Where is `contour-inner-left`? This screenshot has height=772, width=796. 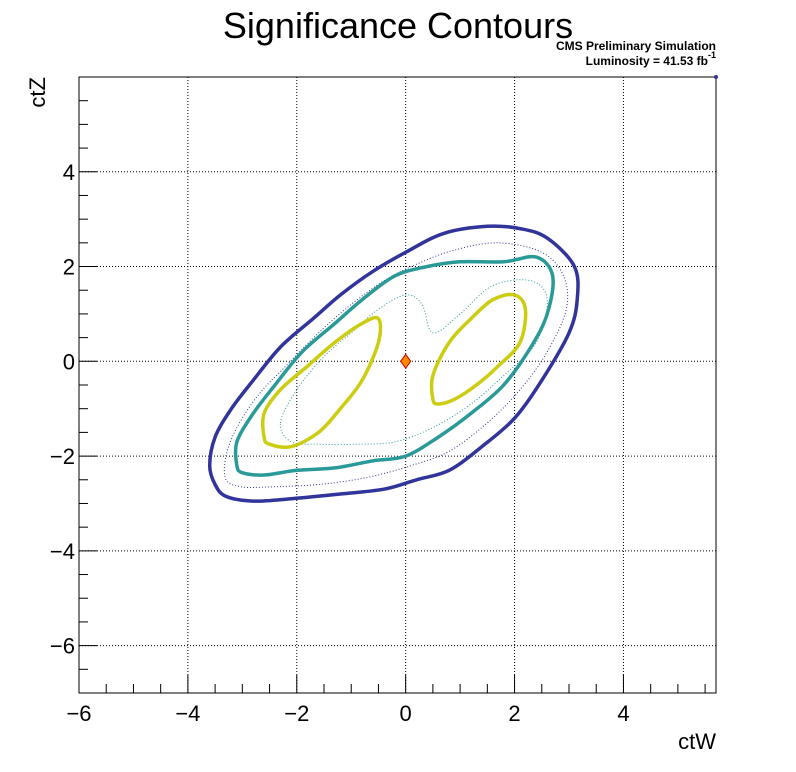
contour-inner-left is located at coordinates (321, 382).